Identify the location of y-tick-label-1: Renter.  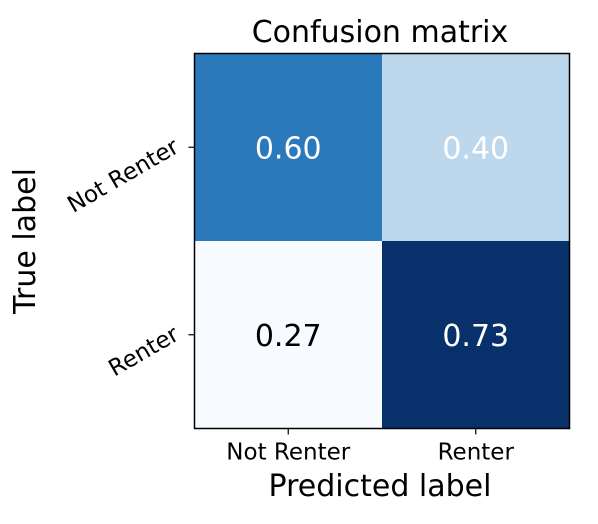
(144, 351).